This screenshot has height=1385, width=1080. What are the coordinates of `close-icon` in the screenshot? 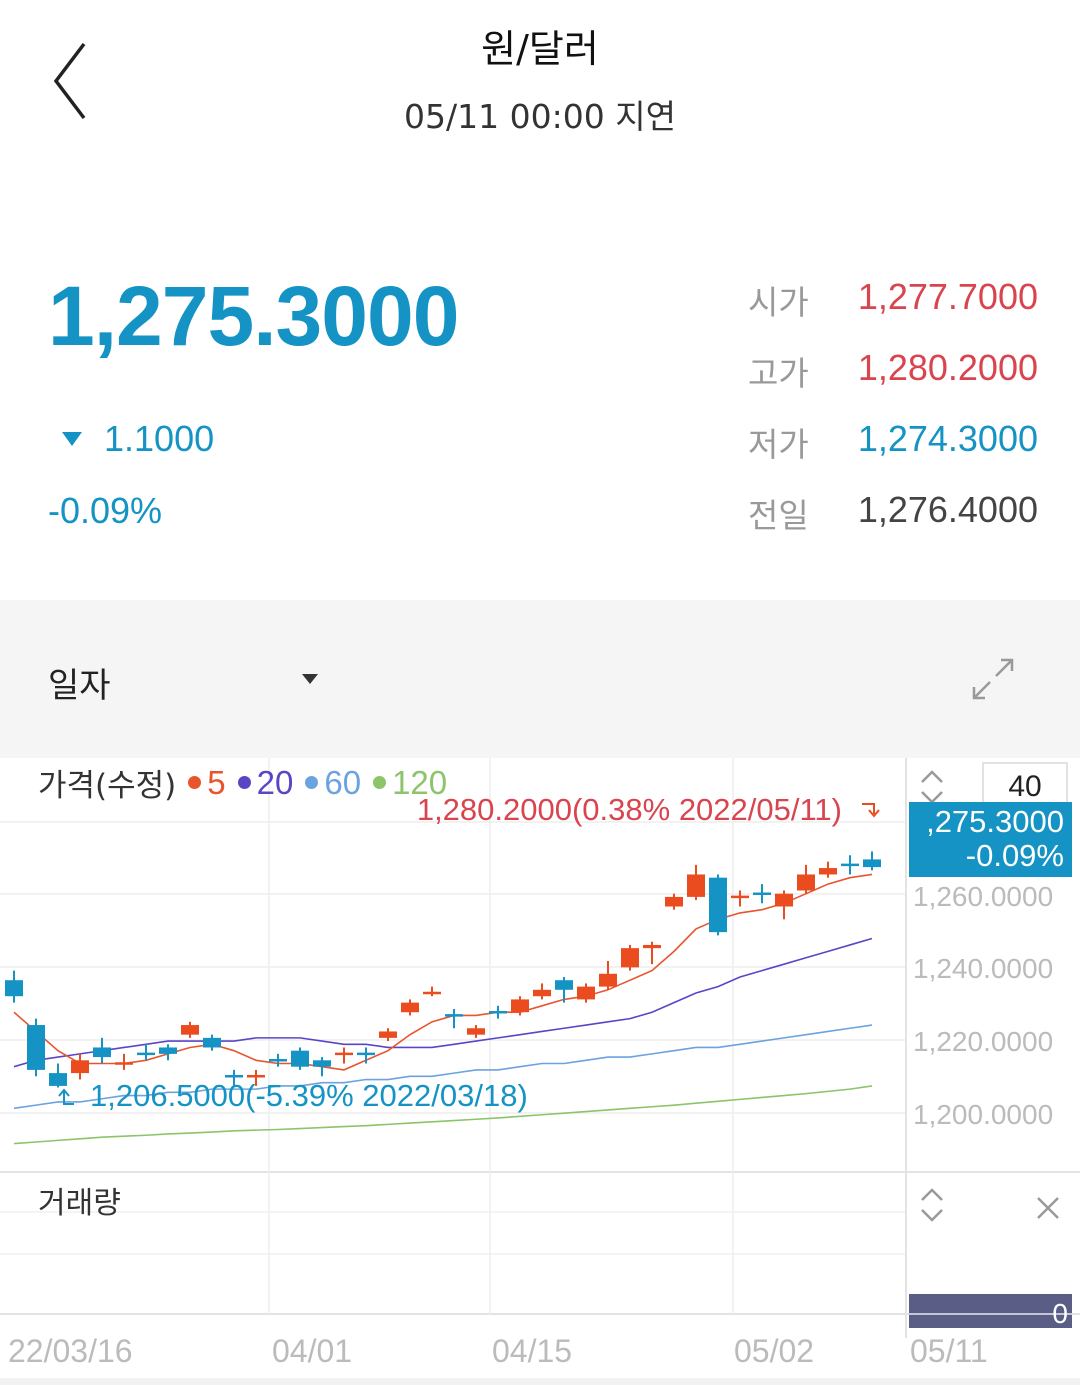 It's located at (1048, 1208).